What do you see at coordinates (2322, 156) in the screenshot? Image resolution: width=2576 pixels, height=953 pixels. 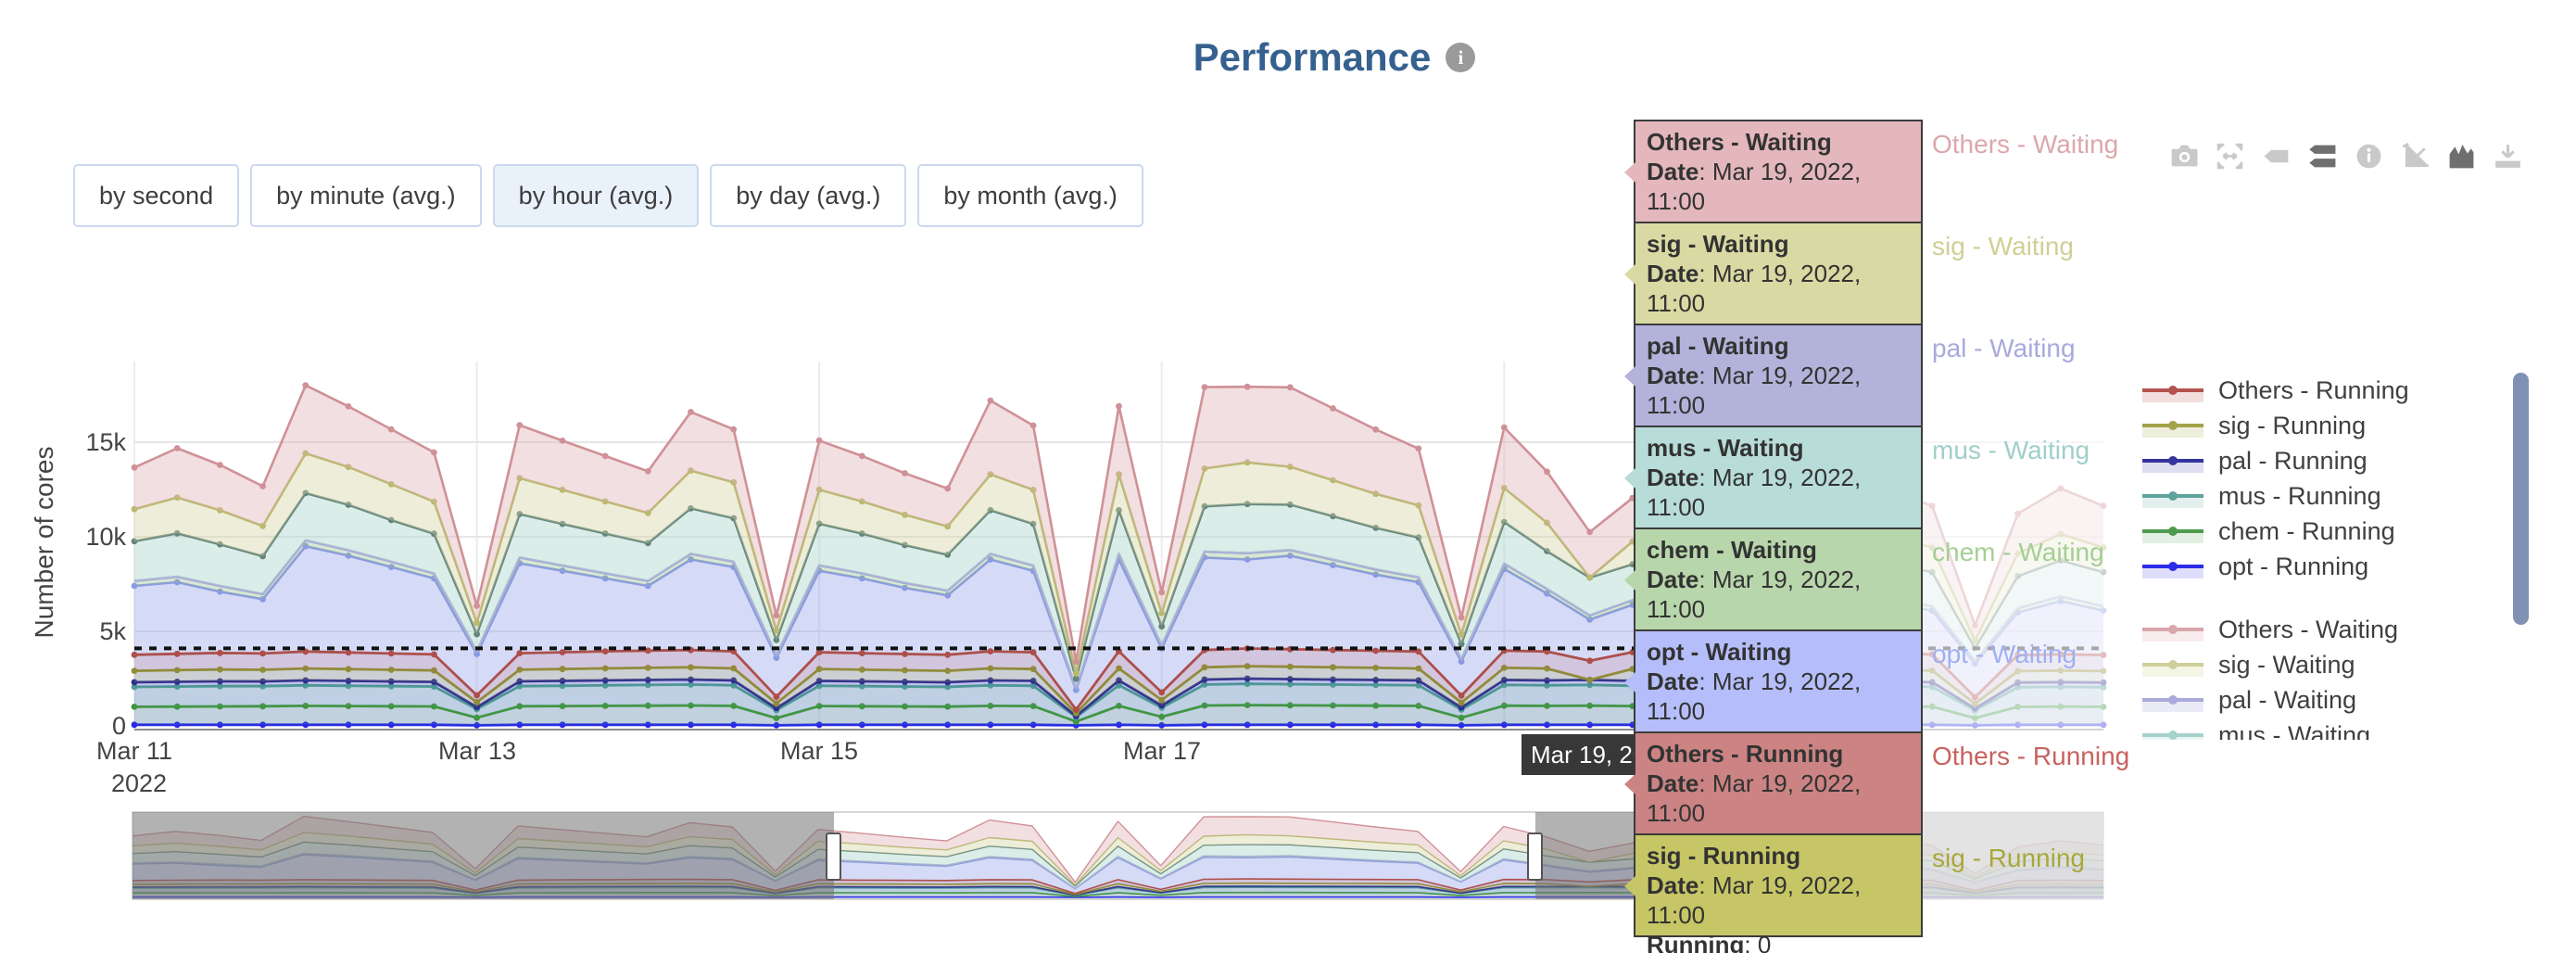 I see `hover-compare-icon` at bounding box center [2322, 156].